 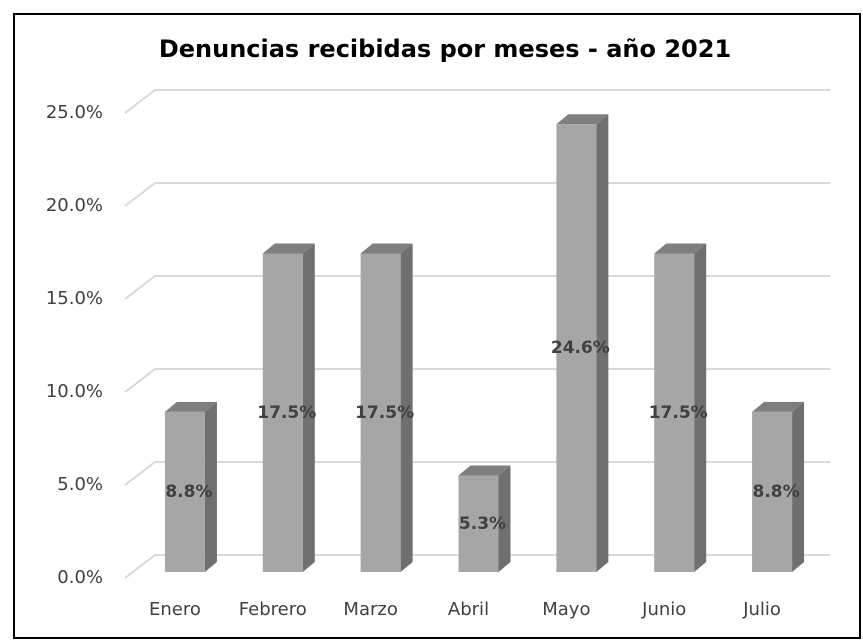 What do you see at coordinates (468, 609) in the screenshot?
I see `x-tick-label: Abril` at bounding box center [468, 609].